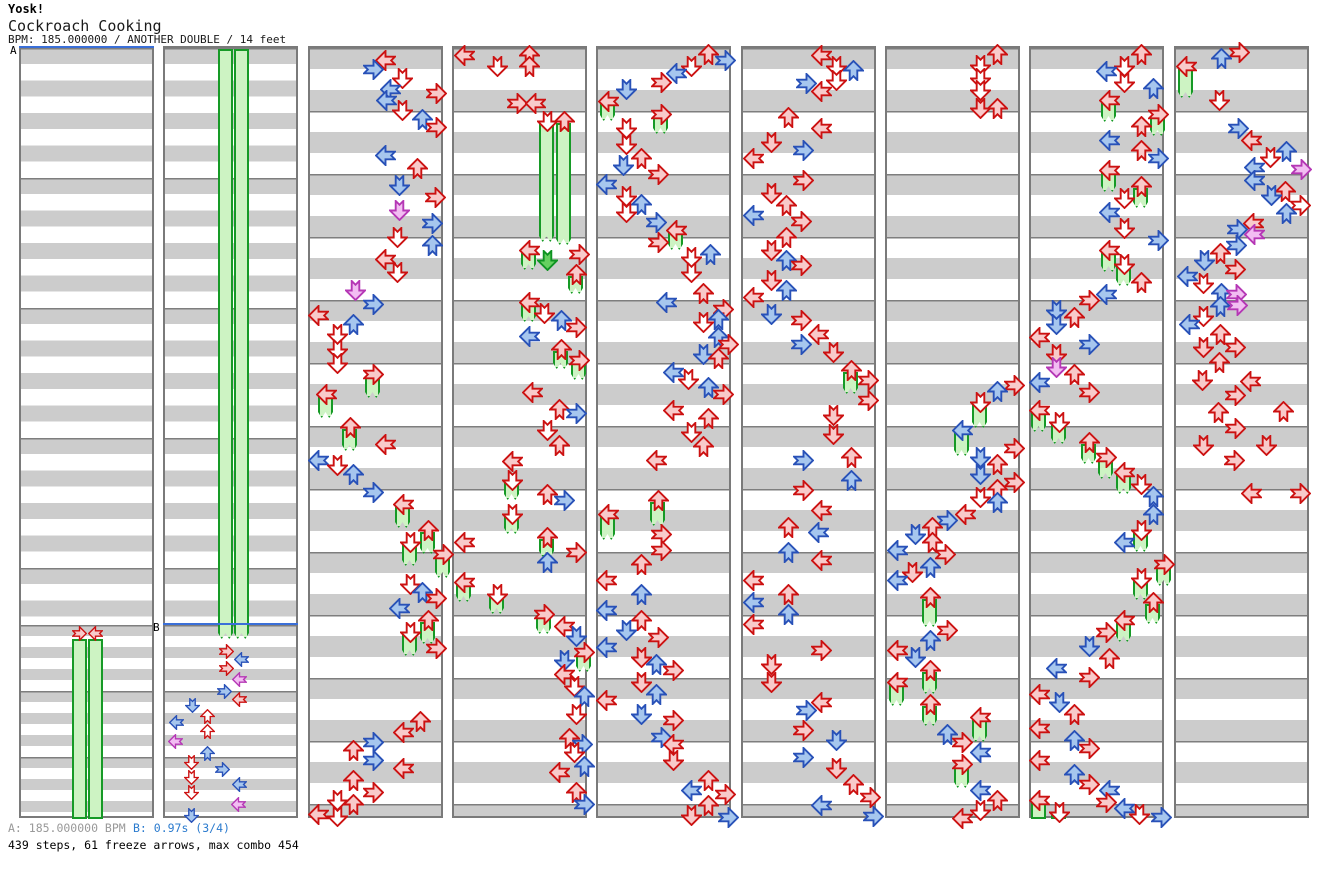 This screenshot has width=1328, height=876. Describe the element at coordinates (812, 435) in the screenshot. I see `step-panel` at that location.